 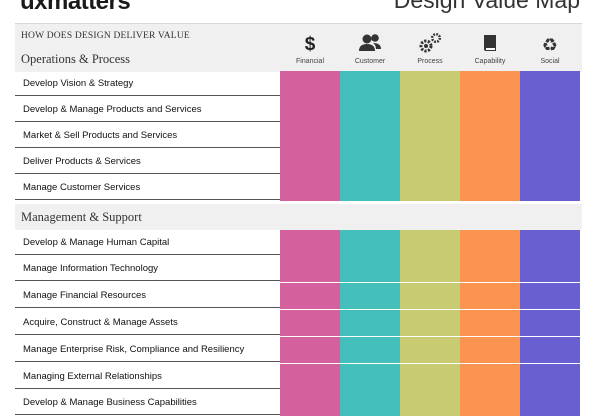 What do you see at coordinates (430, 43) in the screenshot?
I see `gears-icon` at bounding box center [430, 43].